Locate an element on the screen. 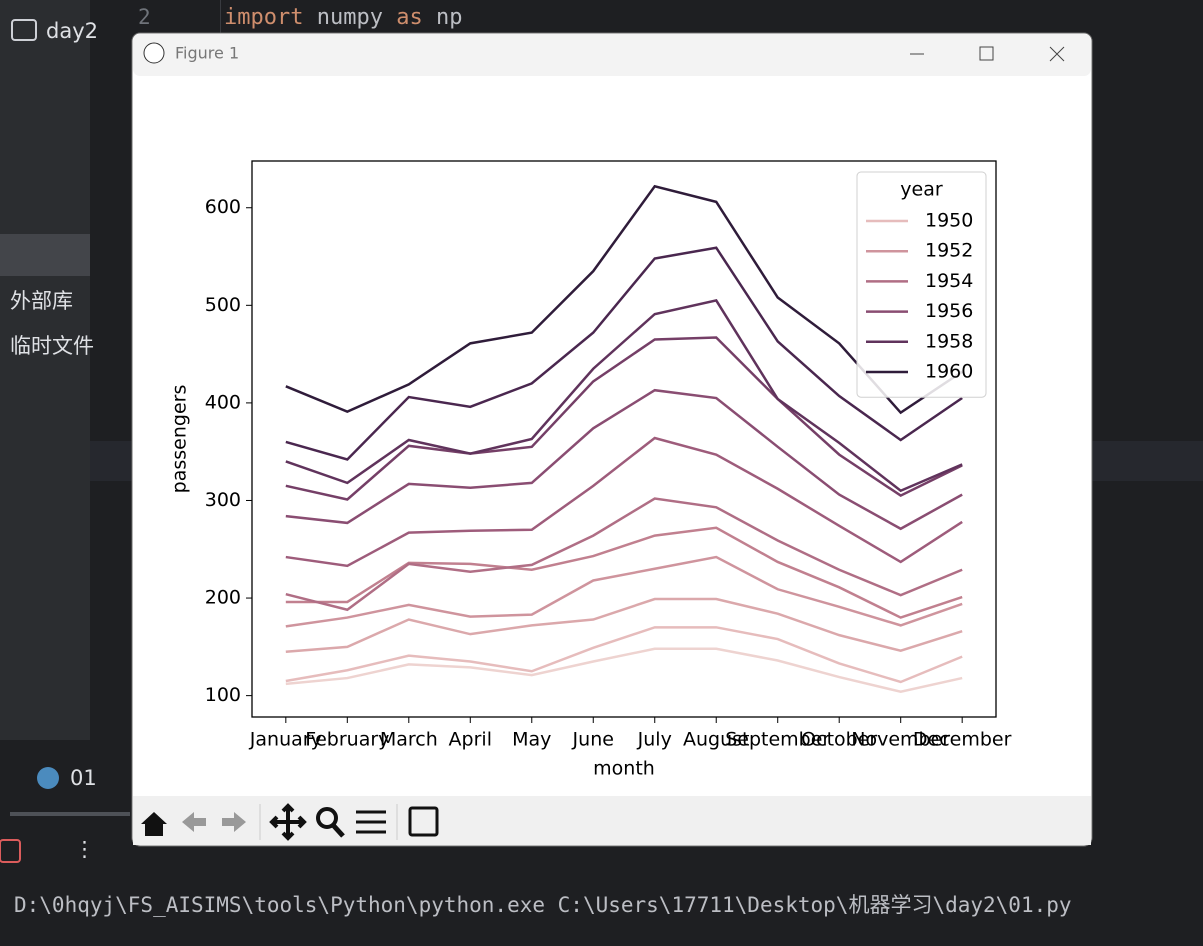 The image size is (1203, 946). code-line: import numpy as np is located at coordinates (343, 17).